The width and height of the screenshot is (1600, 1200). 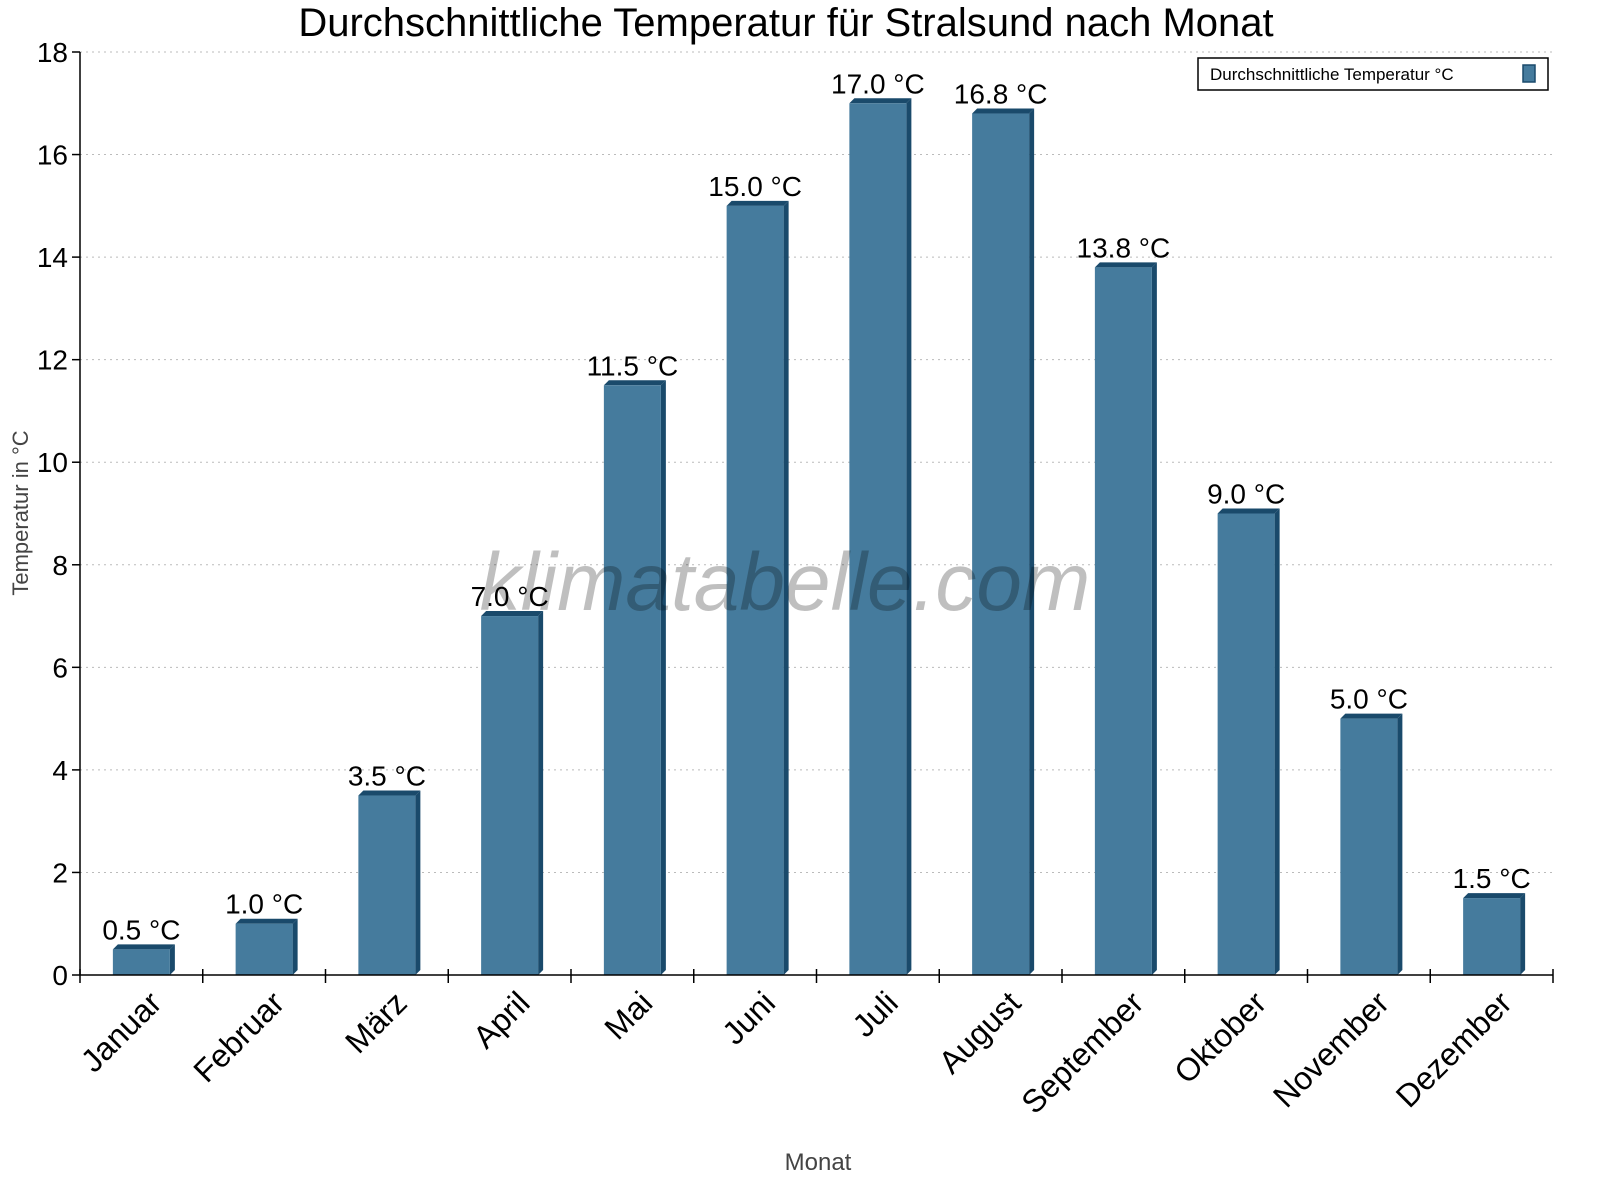 I want to click on legend-label: Durchschnittliche Temperatur °C, so click(x=1332, y=74).